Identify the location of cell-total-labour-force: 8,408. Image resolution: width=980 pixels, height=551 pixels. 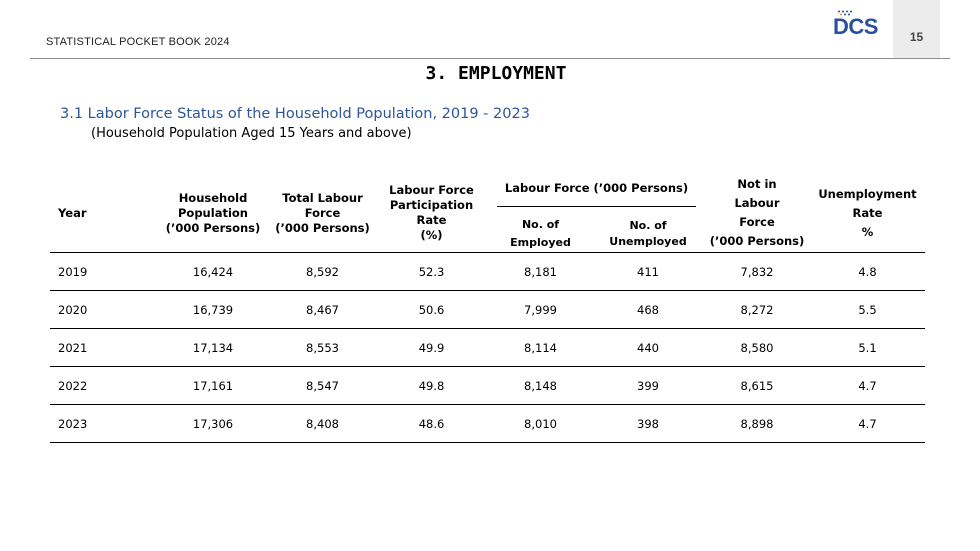
(322, 423).